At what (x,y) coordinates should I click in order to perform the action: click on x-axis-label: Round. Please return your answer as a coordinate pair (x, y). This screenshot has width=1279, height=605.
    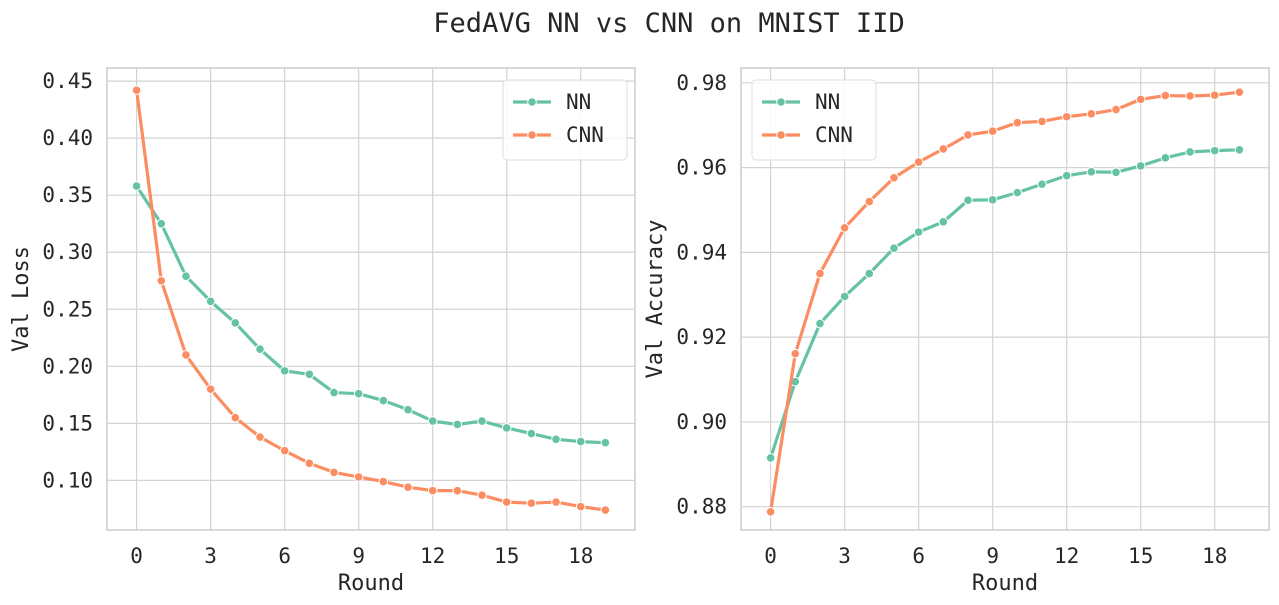
    Looking at the image, I should click on (371, 583).